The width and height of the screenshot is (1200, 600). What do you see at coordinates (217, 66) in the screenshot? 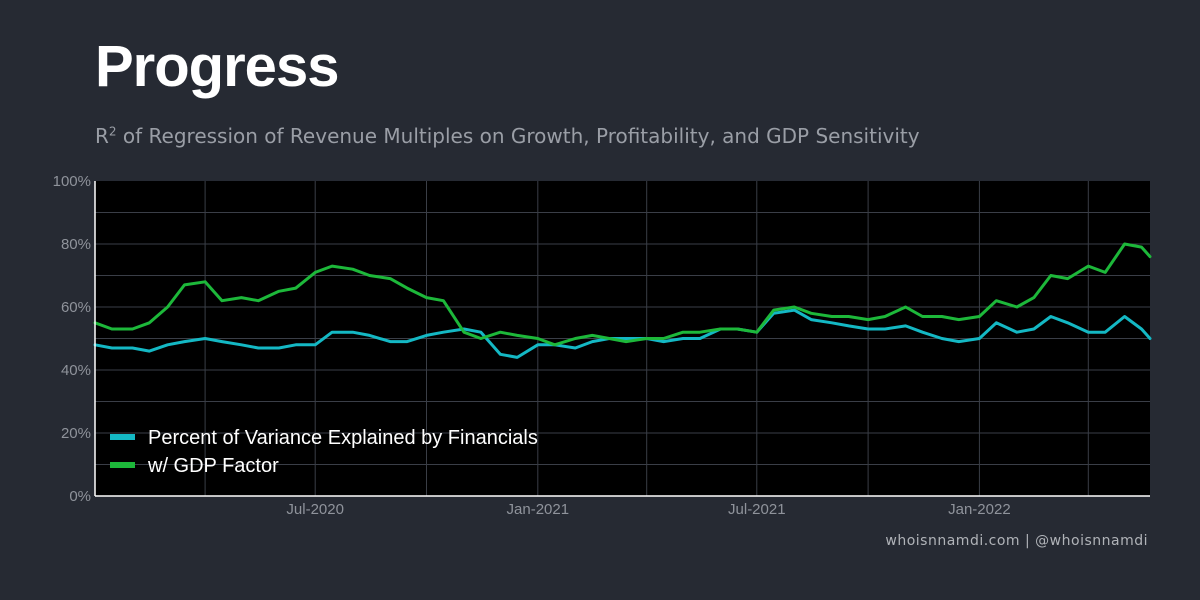
I see `chart-title: Progress` at bounding box center [217, 66].